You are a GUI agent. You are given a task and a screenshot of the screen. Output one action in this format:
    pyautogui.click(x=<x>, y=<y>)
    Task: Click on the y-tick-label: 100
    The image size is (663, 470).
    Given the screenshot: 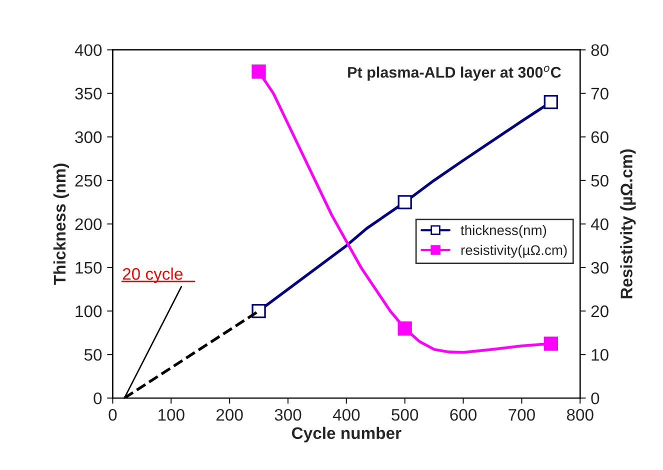 What is the action you would take?
    pyautogui.click(x=89, y=311)
    